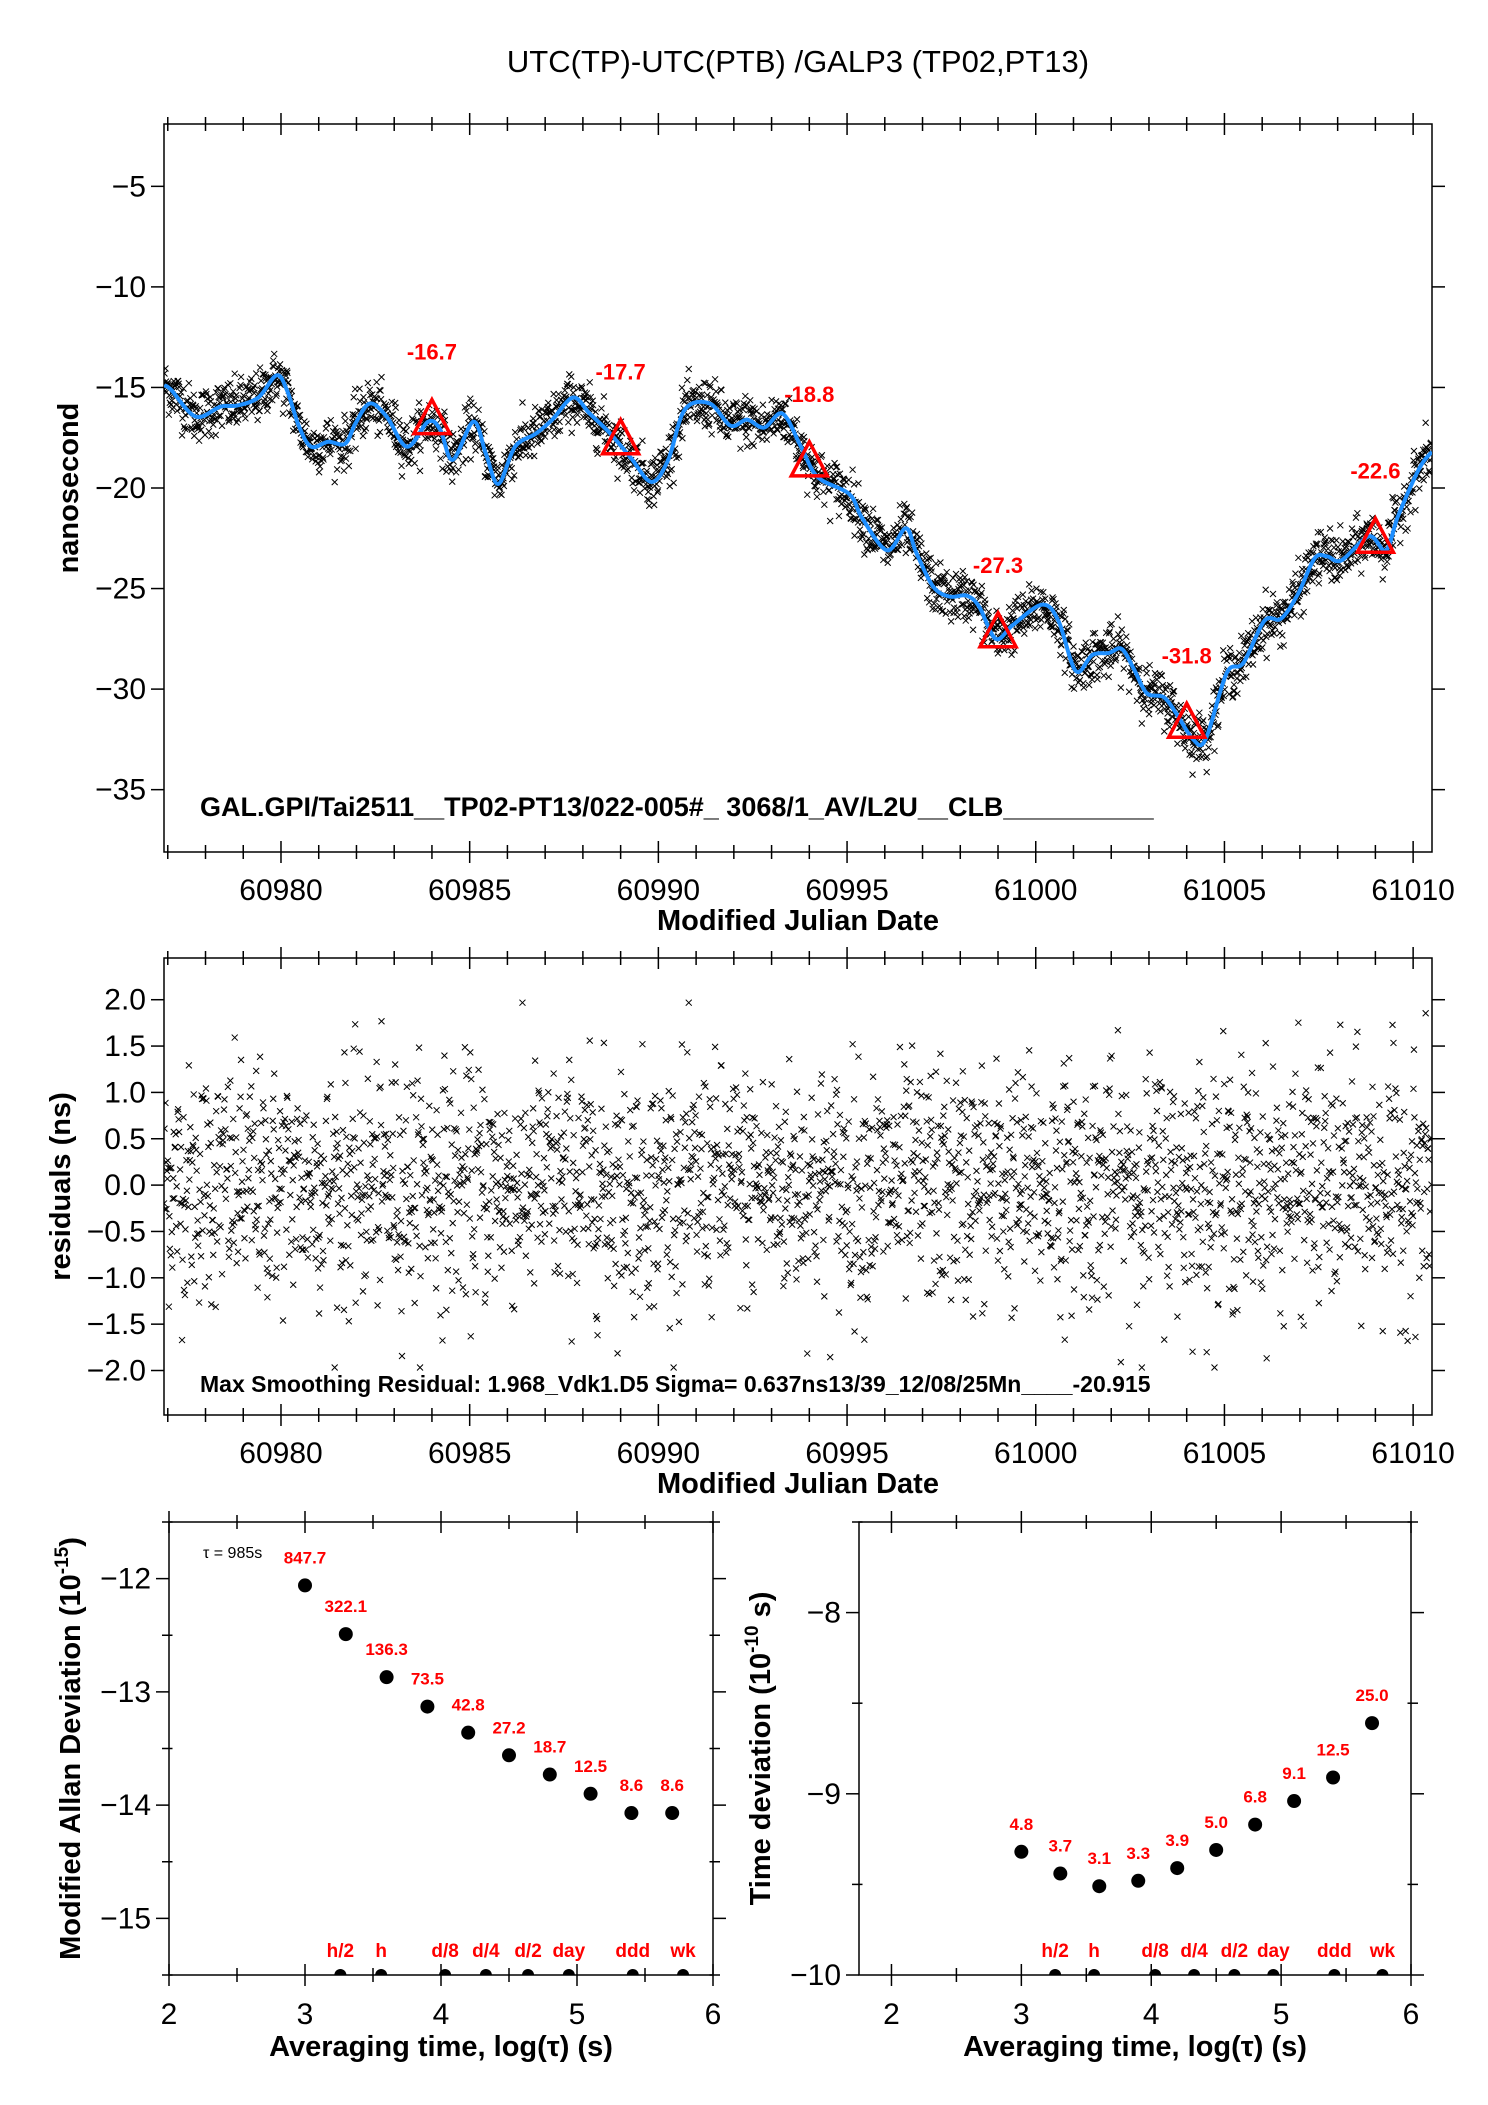 This screenshot has height=2105, width=1488. What do you see at coordinates (846, 1453) in the screenshot?
I see `x-tick-label: 60995` at bounding box center [846, 1453].